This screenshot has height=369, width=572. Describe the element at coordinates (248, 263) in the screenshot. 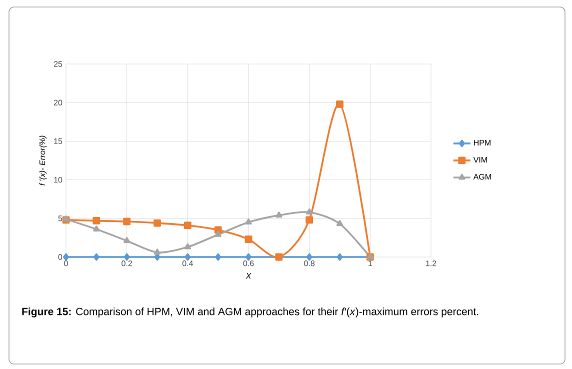

I see `x-tick-label: 0.6` at that location.